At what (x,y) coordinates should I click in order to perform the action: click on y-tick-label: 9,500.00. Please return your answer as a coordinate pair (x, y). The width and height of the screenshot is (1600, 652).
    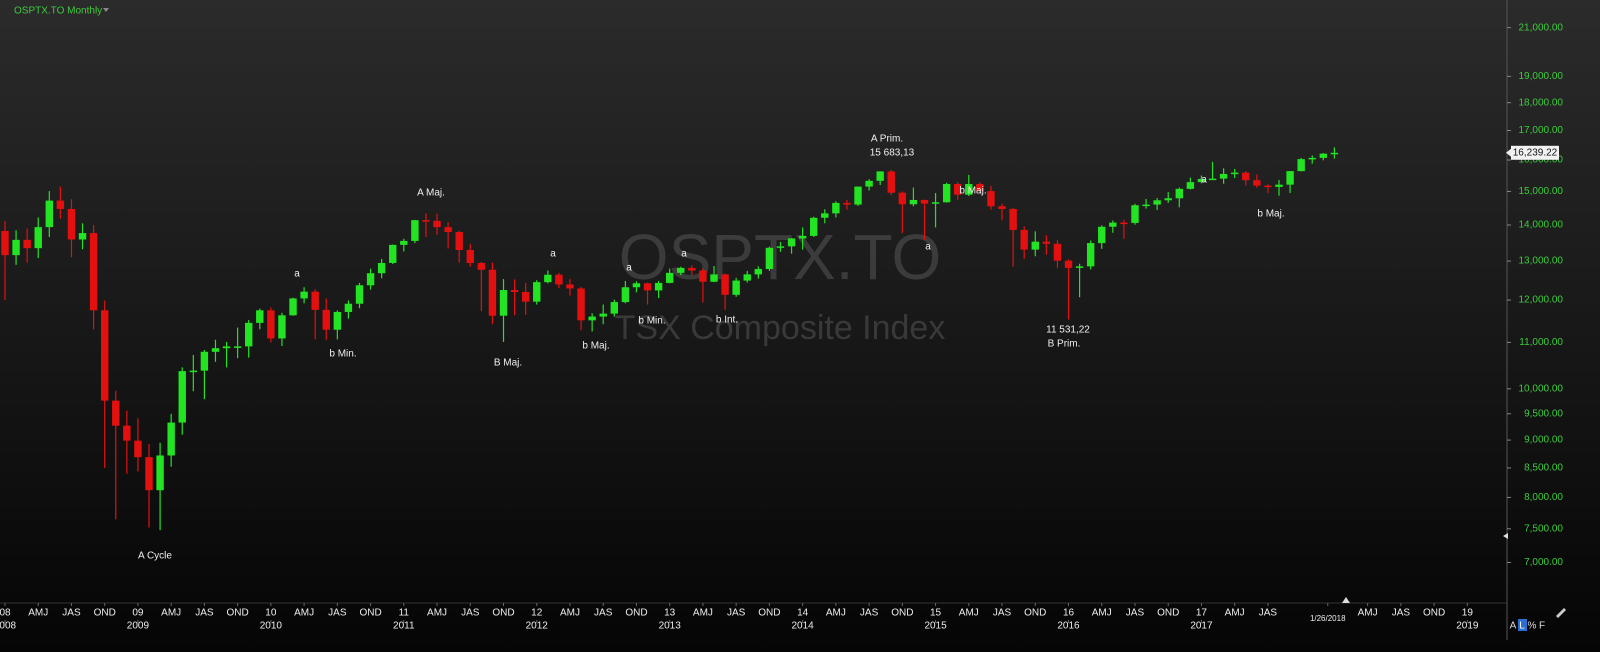
    Looking at the image, I should click on (1543, 413).